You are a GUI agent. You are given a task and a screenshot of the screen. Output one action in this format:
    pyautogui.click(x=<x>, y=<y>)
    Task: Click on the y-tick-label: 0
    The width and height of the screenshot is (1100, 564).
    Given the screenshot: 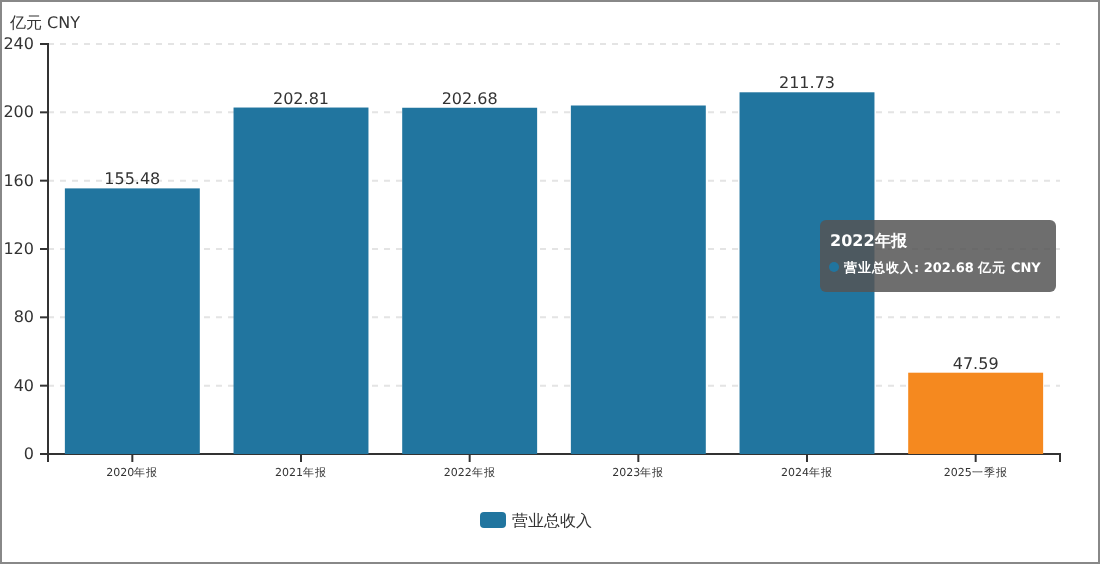 What is the action you would take?
    pyautogui.click(x=28, y=454)
    